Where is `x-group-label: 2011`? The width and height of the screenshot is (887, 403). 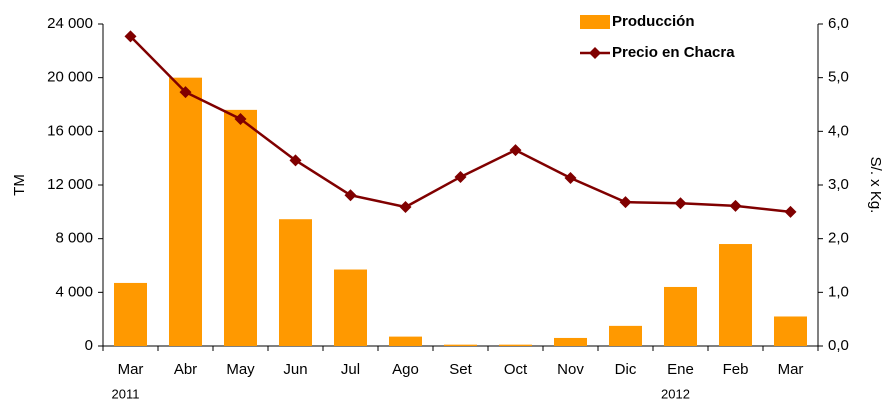 x-group-label: 2011 is located at coordinates (126, 393).